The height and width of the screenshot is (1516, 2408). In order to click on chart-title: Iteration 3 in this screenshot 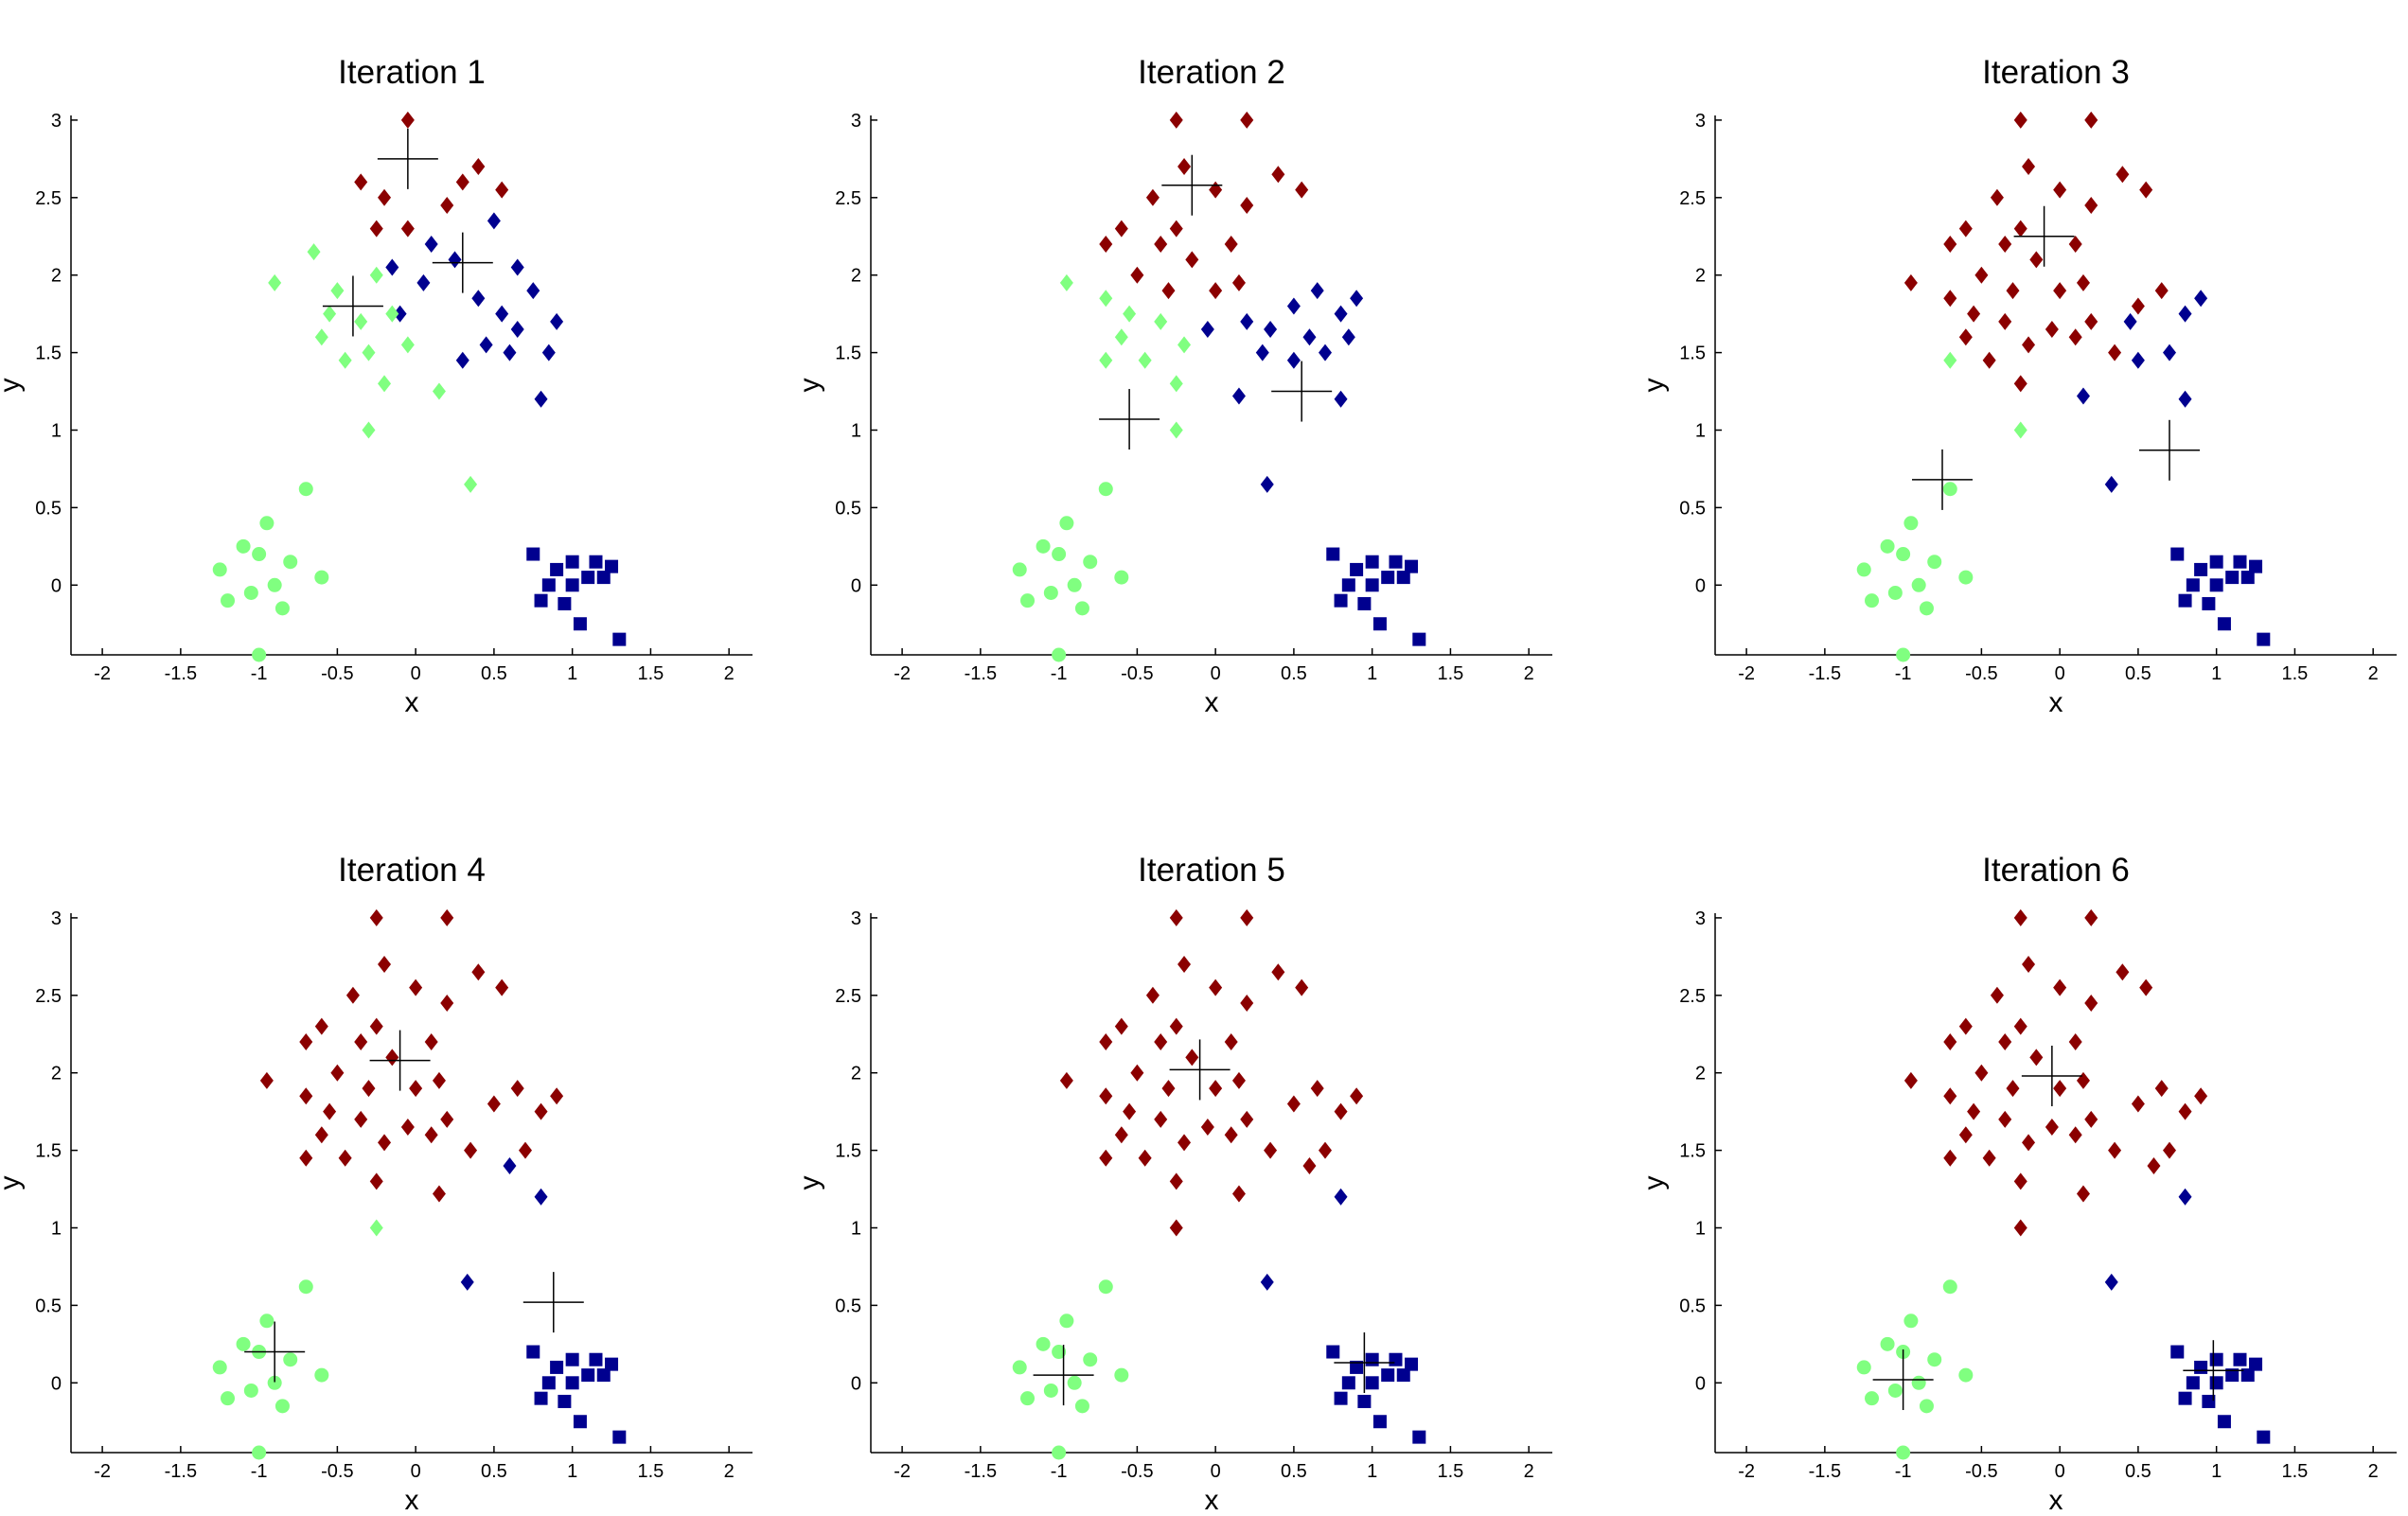, I will do `click(2056, 72)`.